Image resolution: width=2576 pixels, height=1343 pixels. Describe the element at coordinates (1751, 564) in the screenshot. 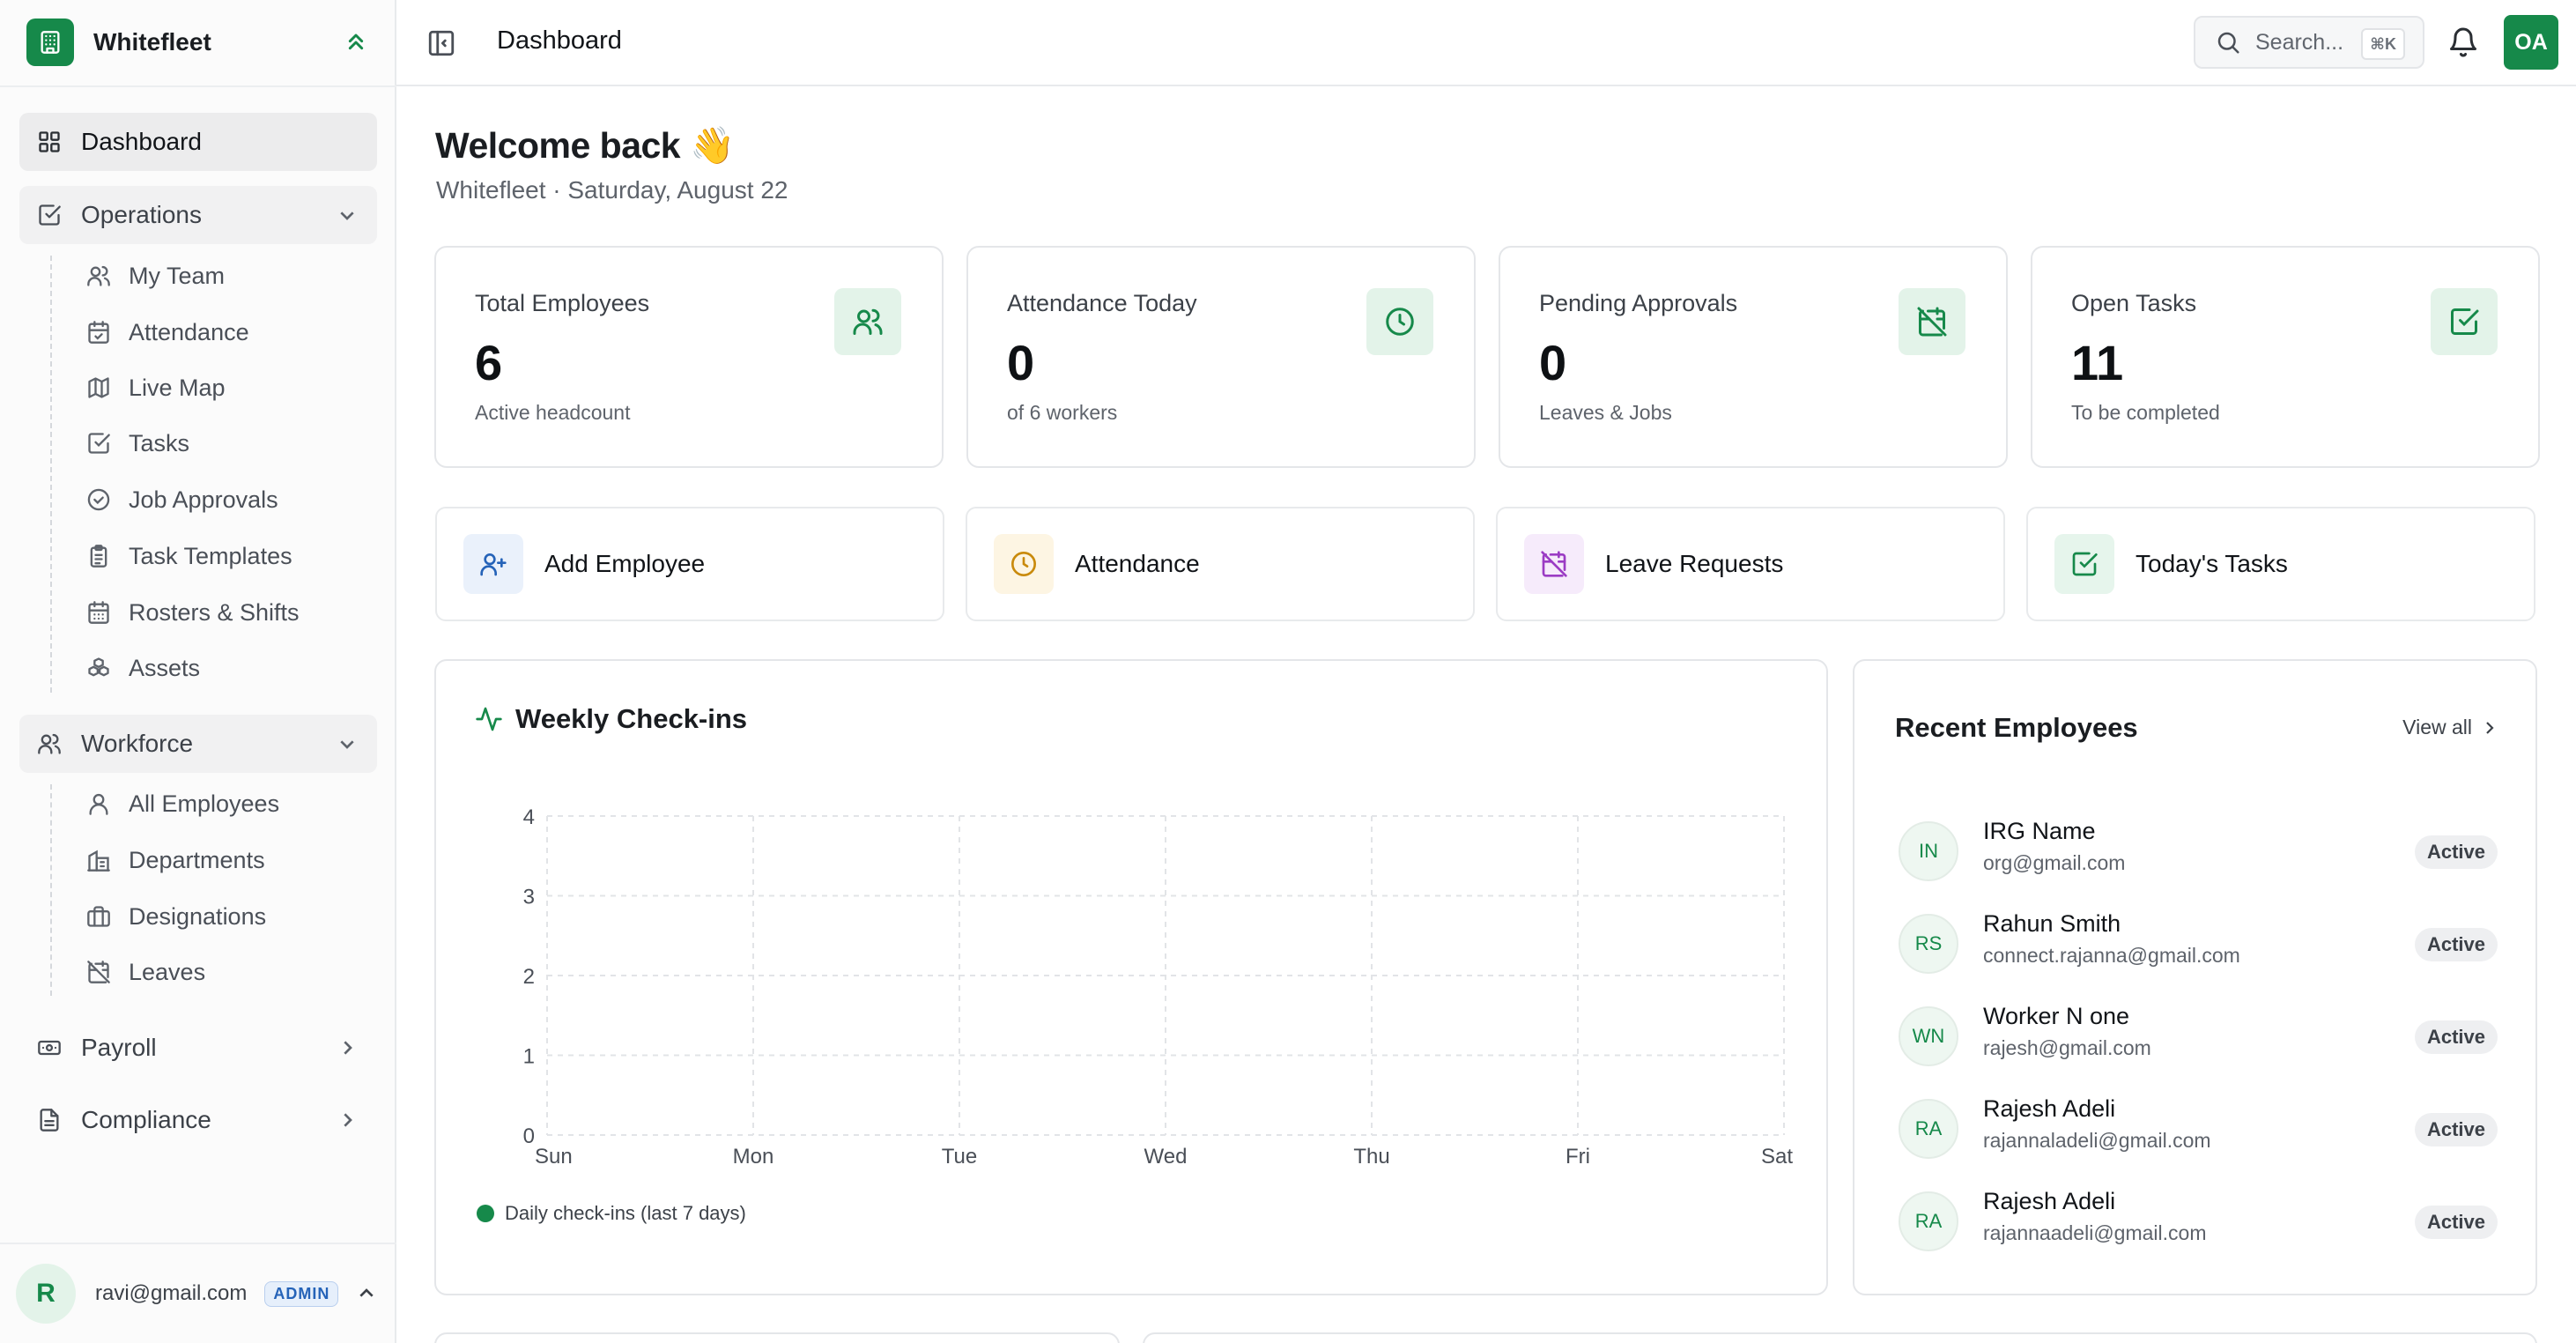

I see `leave-requests-button: Leave Requests` at that location.